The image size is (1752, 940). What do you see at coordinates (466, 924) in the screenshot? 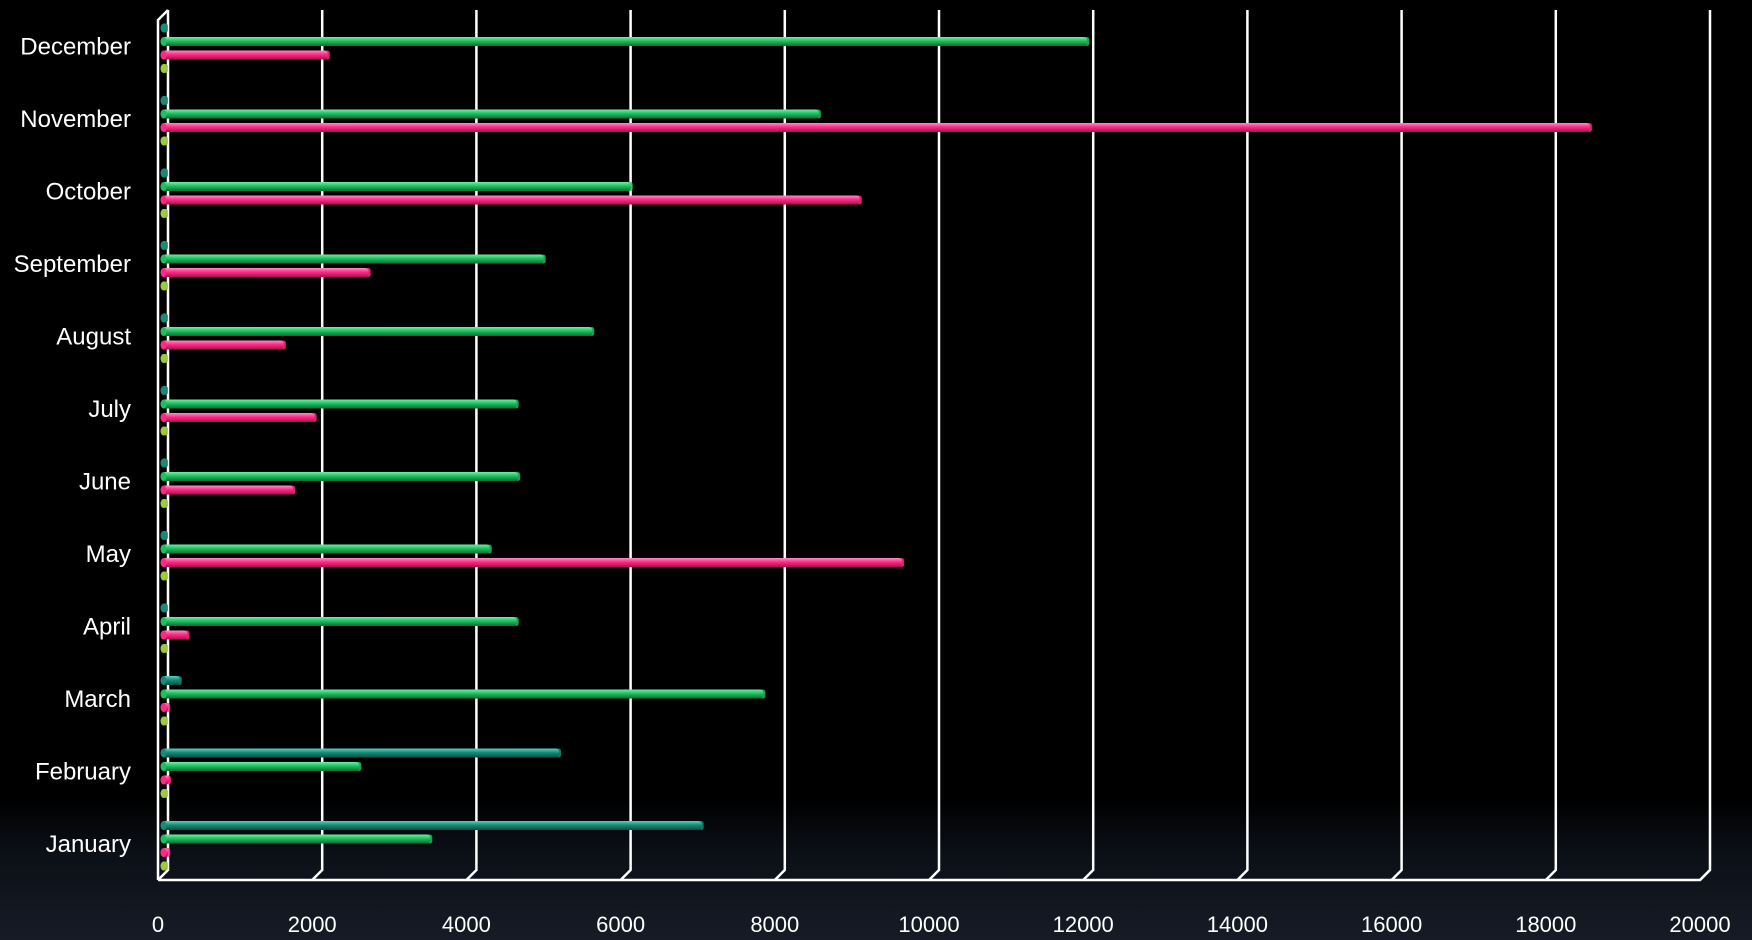
I see `x-tick-label: 4000` at bounding box center [466, 924].